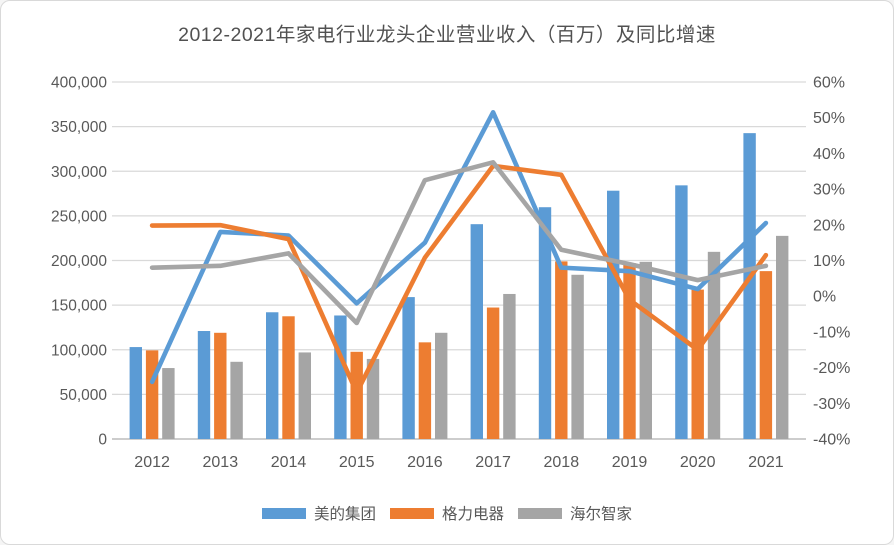  Describe the element at coordinates (152, 462) in the screenshot. I see `x-axis-tick-label: 2012` at that location.